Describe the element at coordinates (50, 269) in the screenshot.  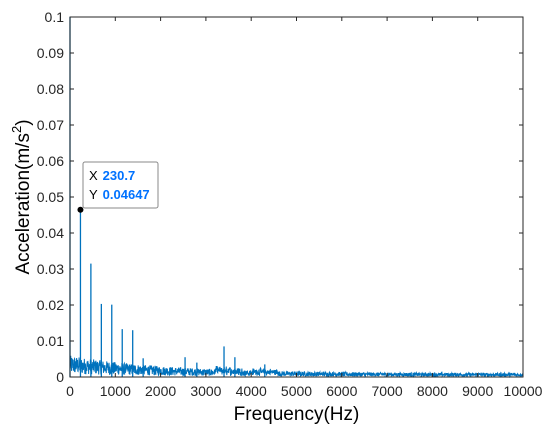
I see `y-tick-label: 0.03` at that location.